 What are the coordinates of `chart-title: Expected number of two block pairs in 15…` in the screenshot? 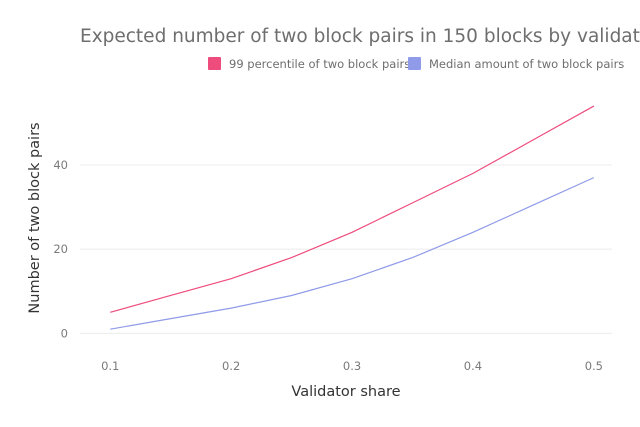 It's located at (360, 36).